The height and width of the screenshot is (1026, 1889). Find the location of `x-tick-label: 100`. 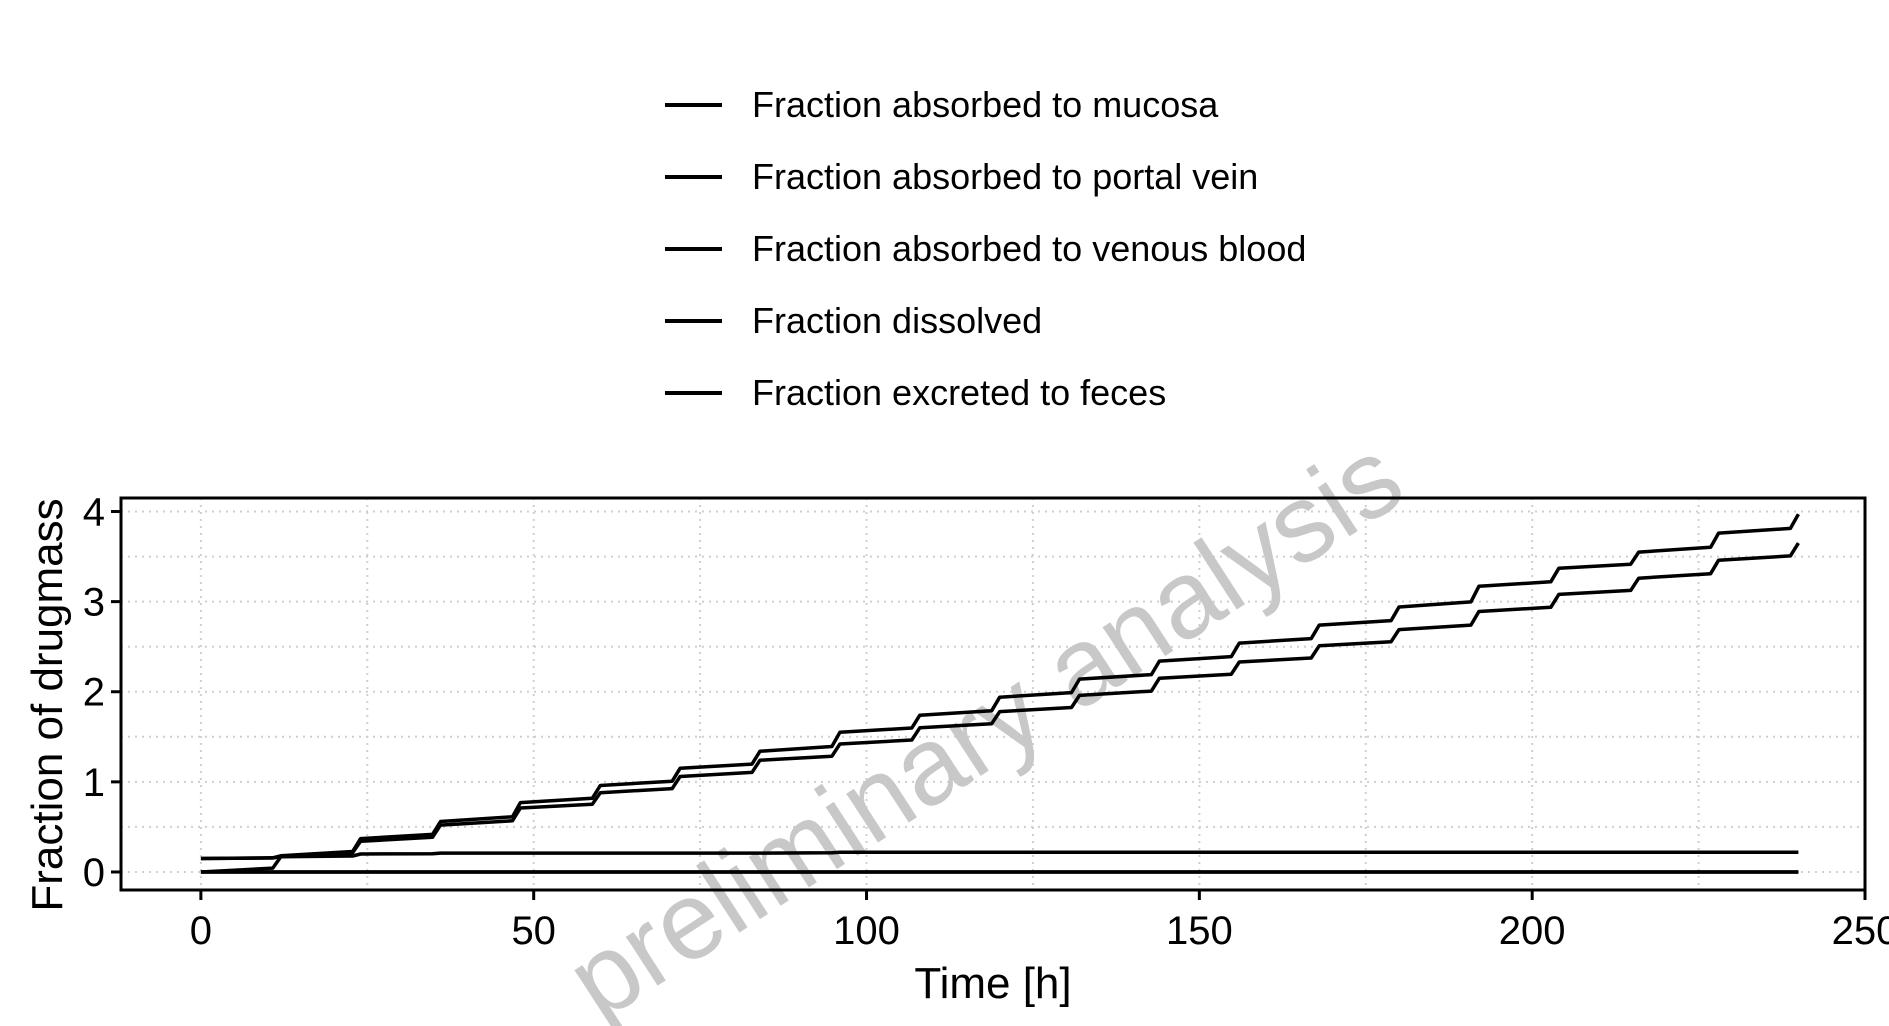

x-tick-label: 100 is located at coordinates (866, 931).